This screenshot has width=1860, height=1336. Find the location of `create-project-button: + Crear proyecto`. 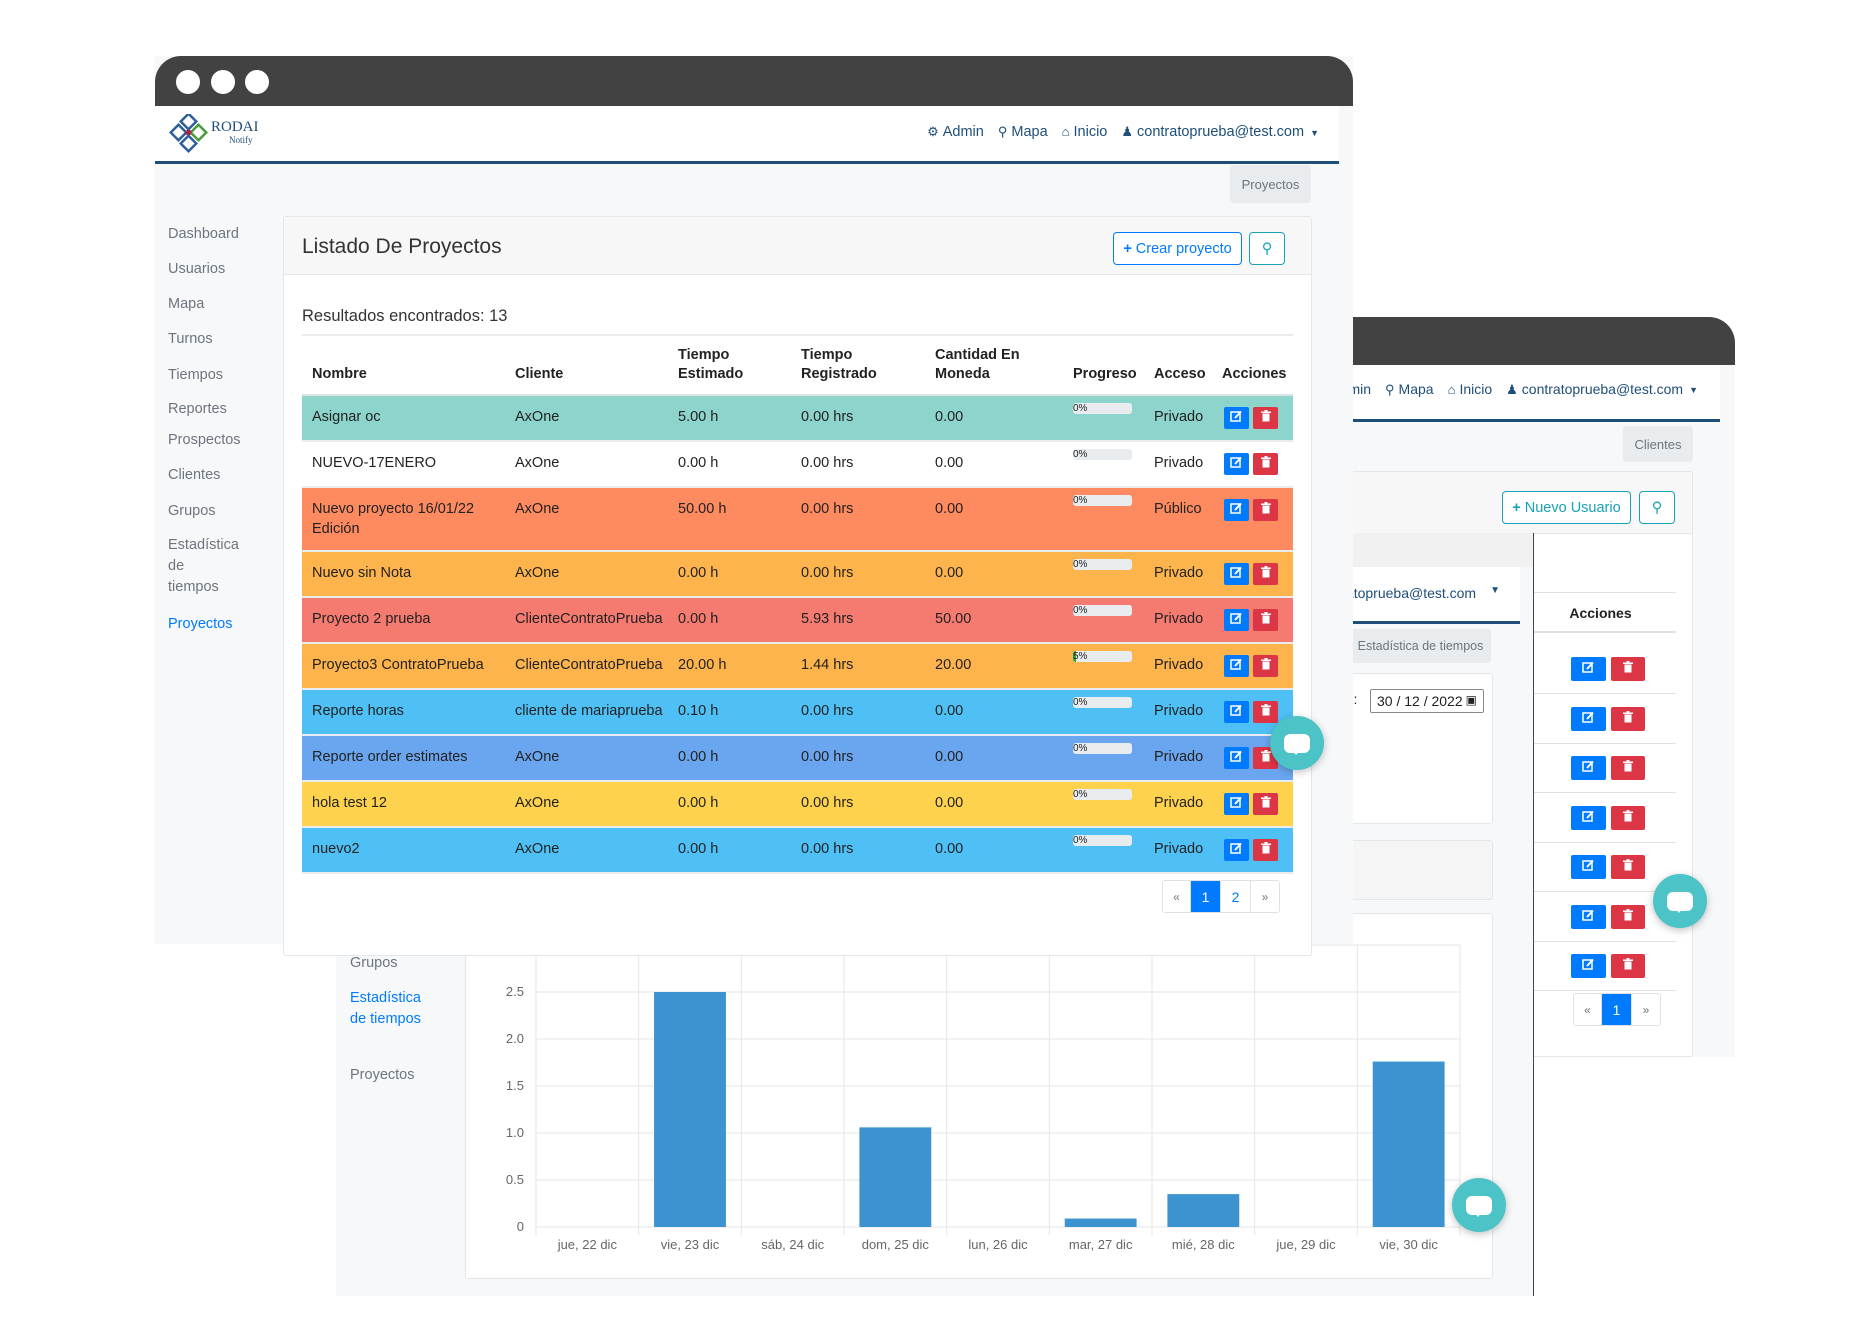

create-project-button: + Crear proyecto is located at coordinates (1177, 248).